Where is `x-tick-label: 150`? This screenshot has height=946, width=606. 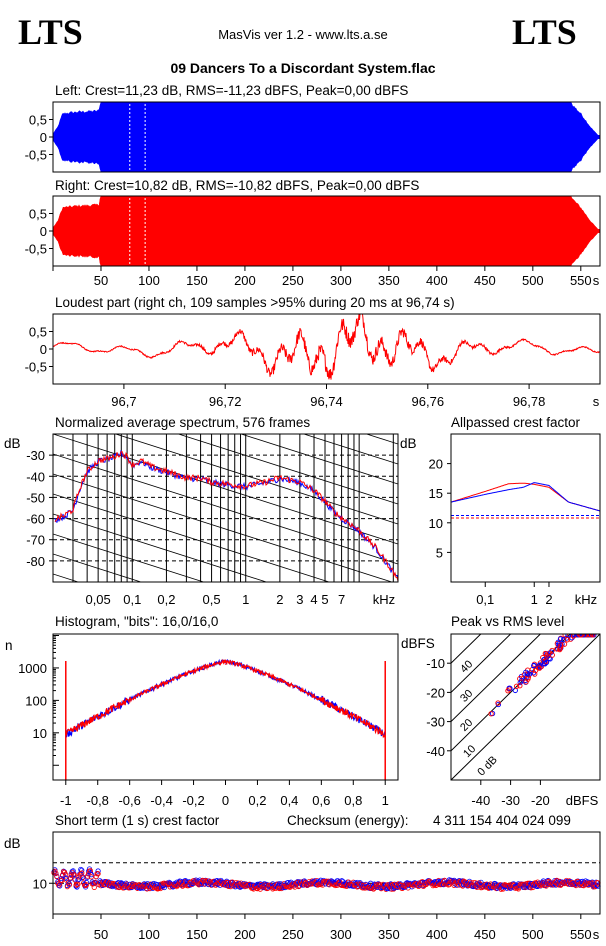 x-tick-label: 150 is located at coordinates (197, 280).